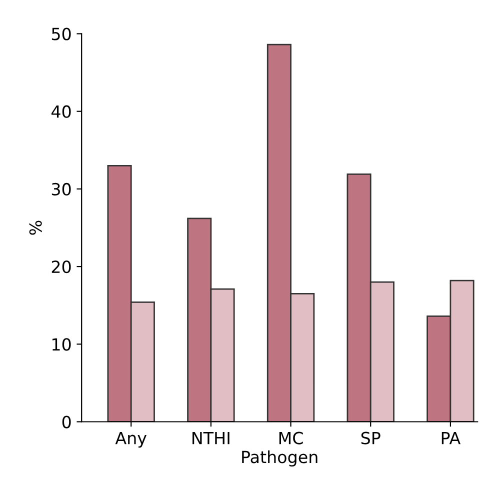  I want to click on y-tick-label: 20, so click(61, 267).